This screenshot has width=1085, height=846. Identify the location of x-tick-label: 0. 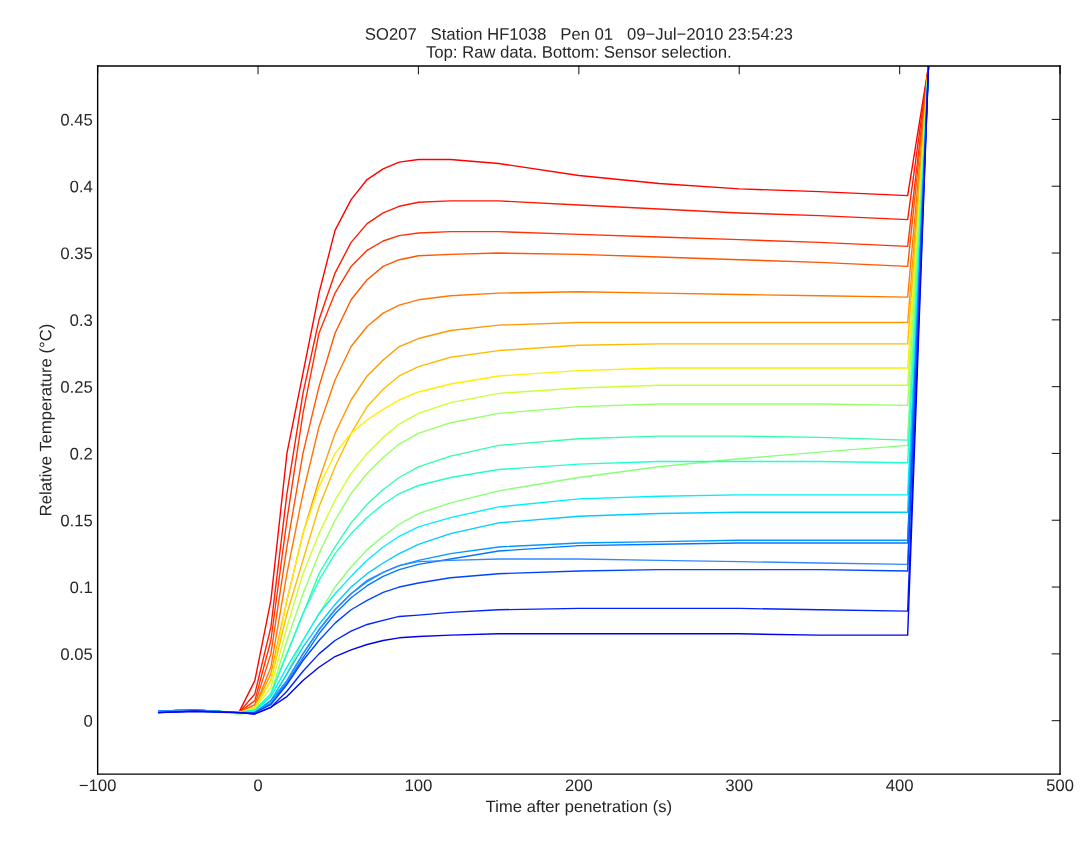
(258, 785).